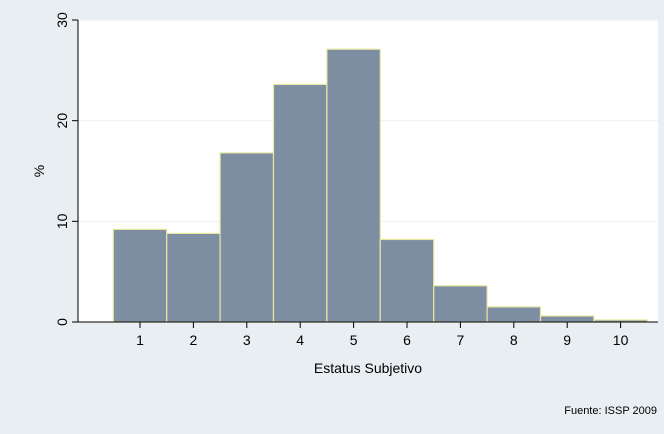 The width and height of the screenshot is (664, 434). I want to click on x-tick-label: 1, so click(140, 340).